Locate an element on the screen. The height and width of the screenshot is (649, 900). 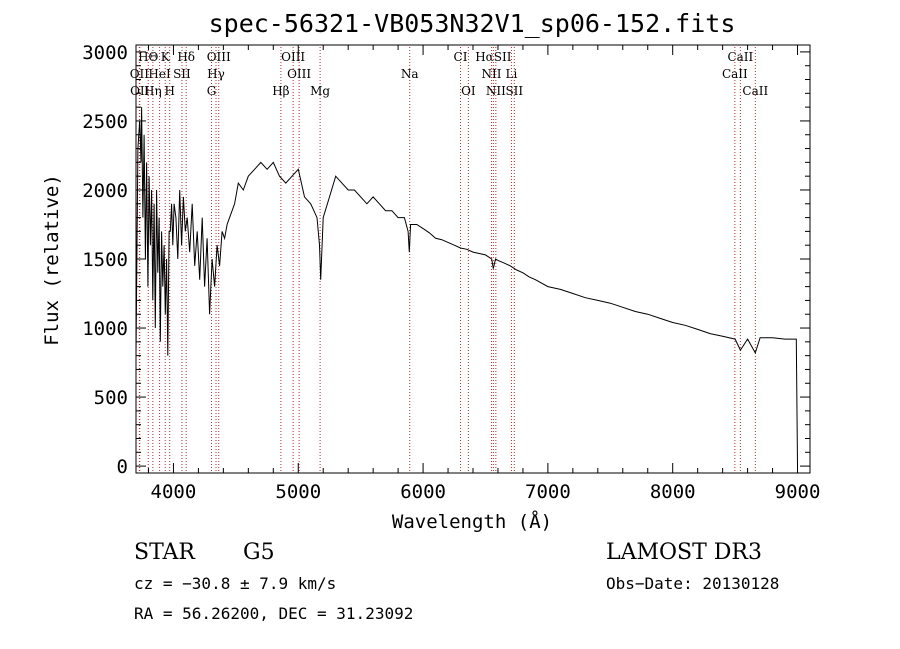
spectral-line-label: HαSII is located at coordinates (493, 57).